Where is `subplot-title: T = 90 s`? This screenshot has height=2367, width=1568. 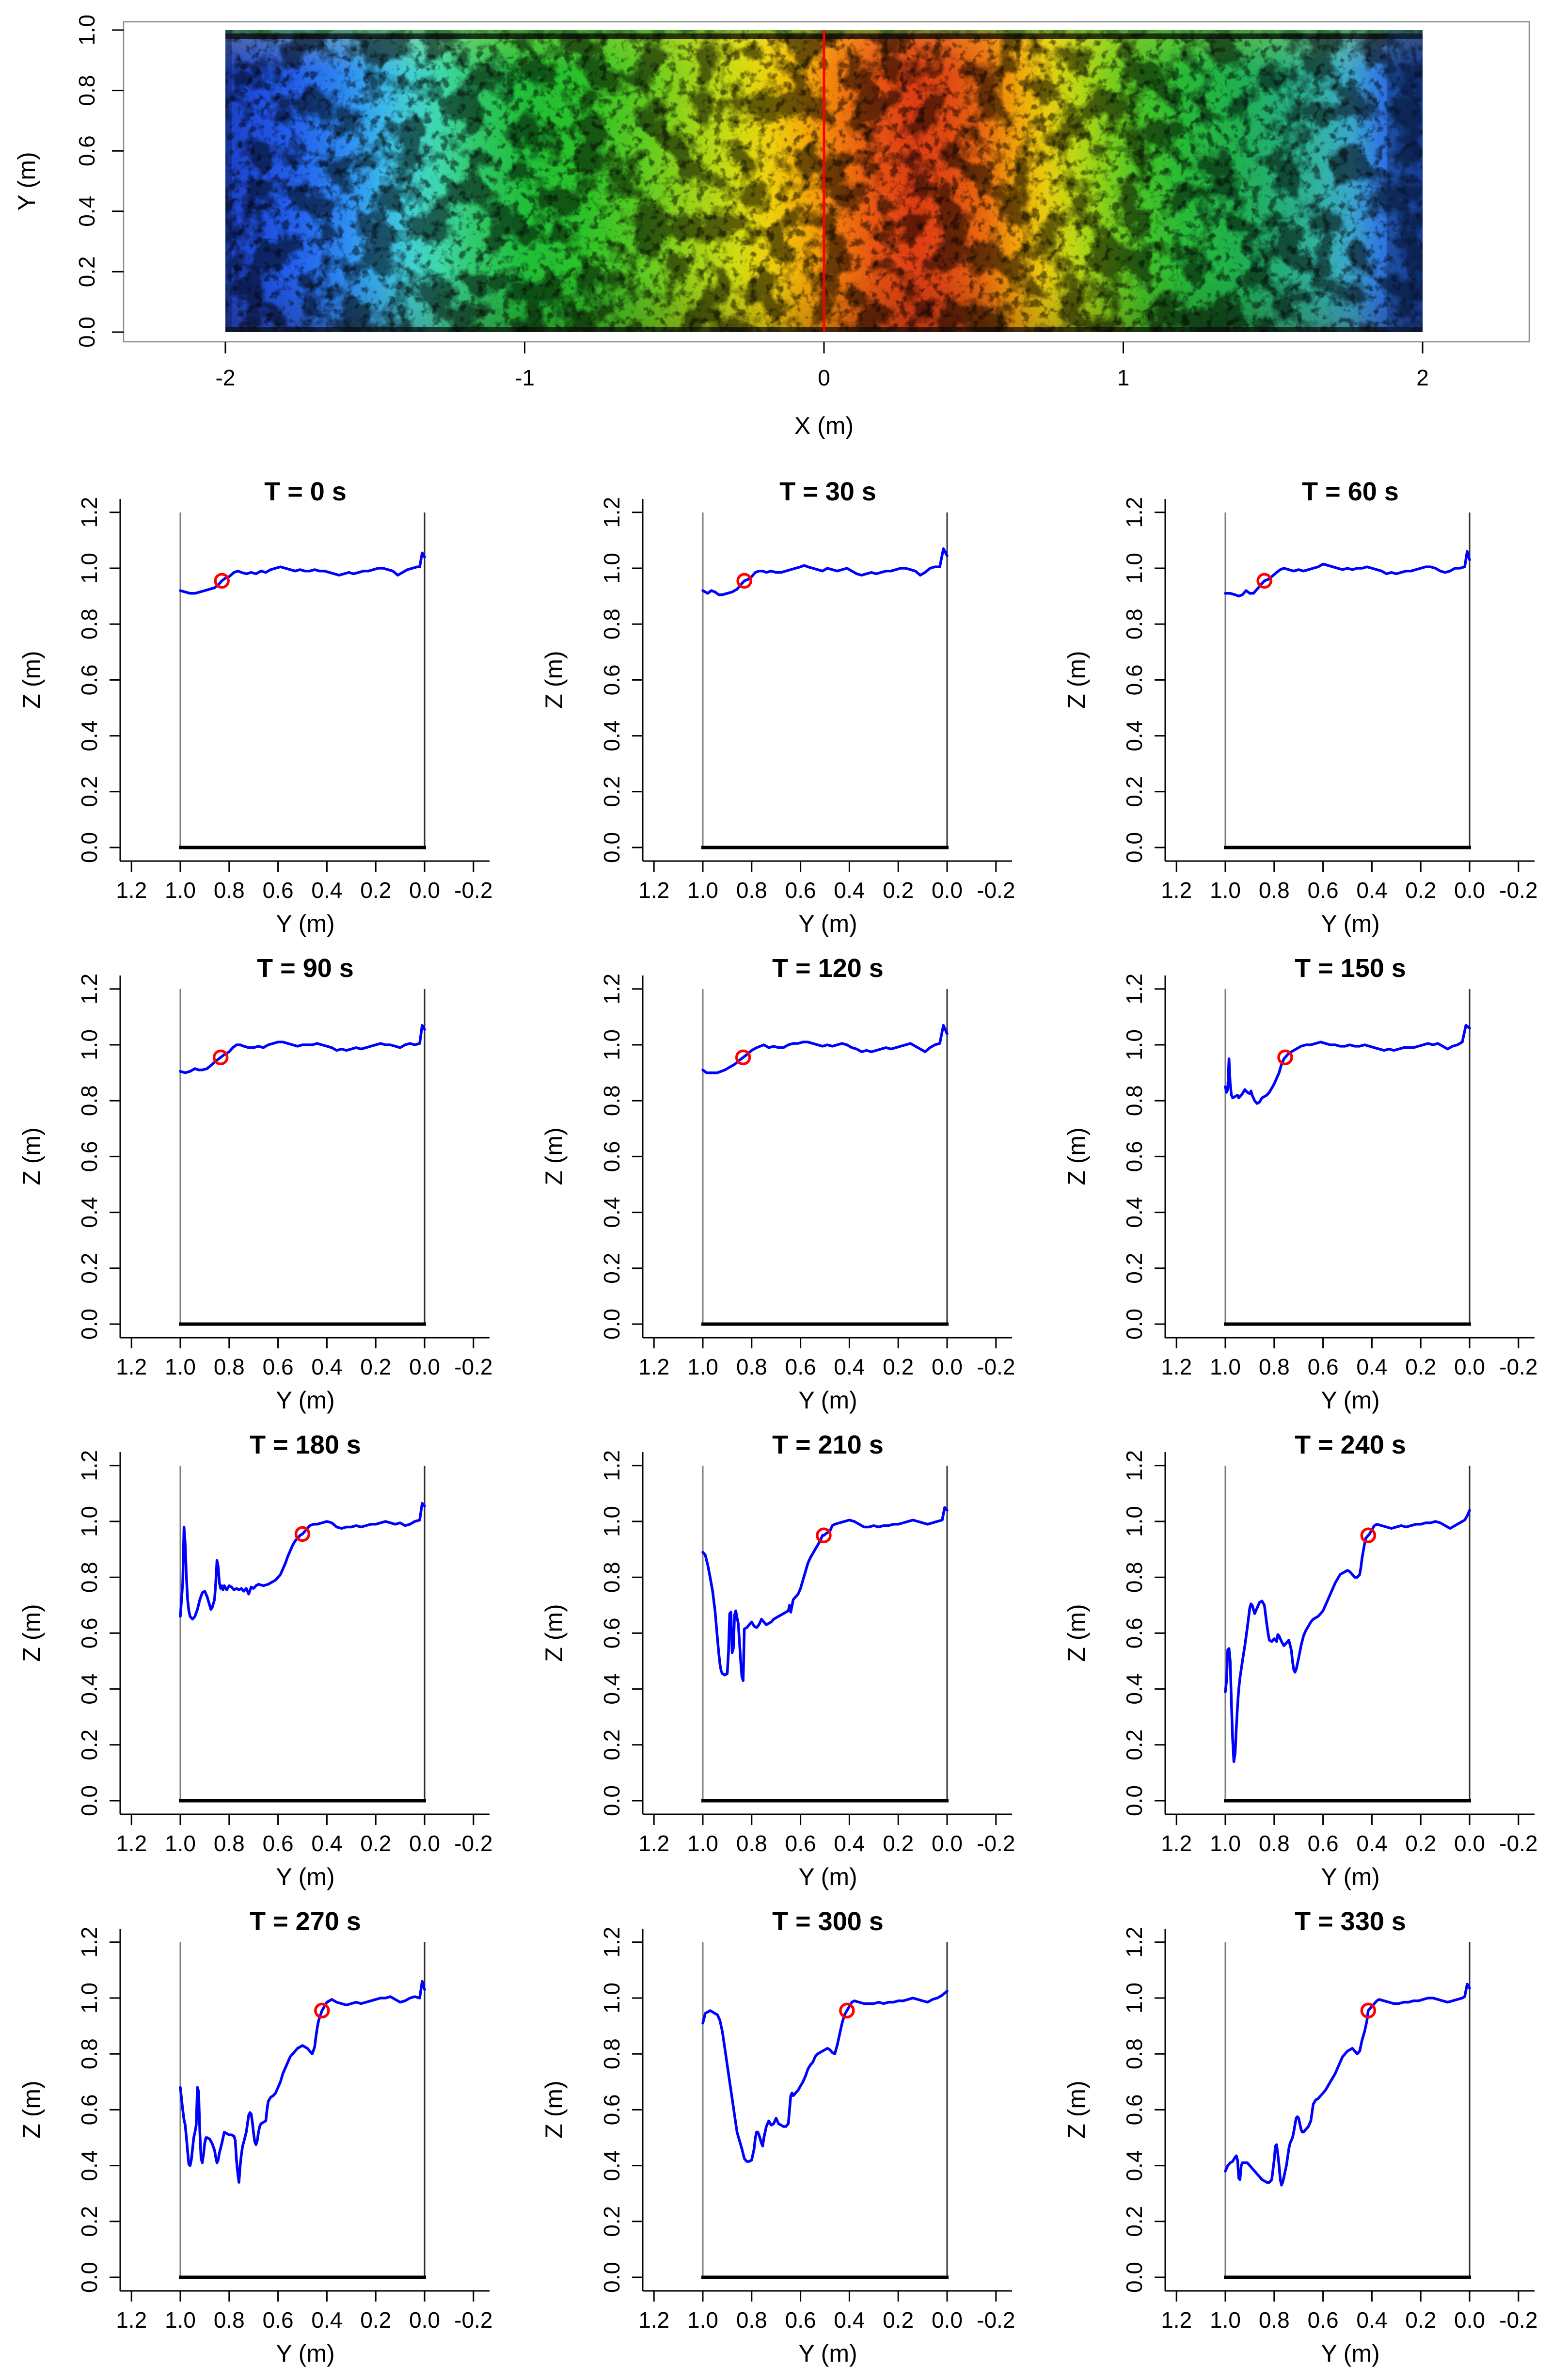 subplot-title: T = 90 s is located at coordinates (305, 968).